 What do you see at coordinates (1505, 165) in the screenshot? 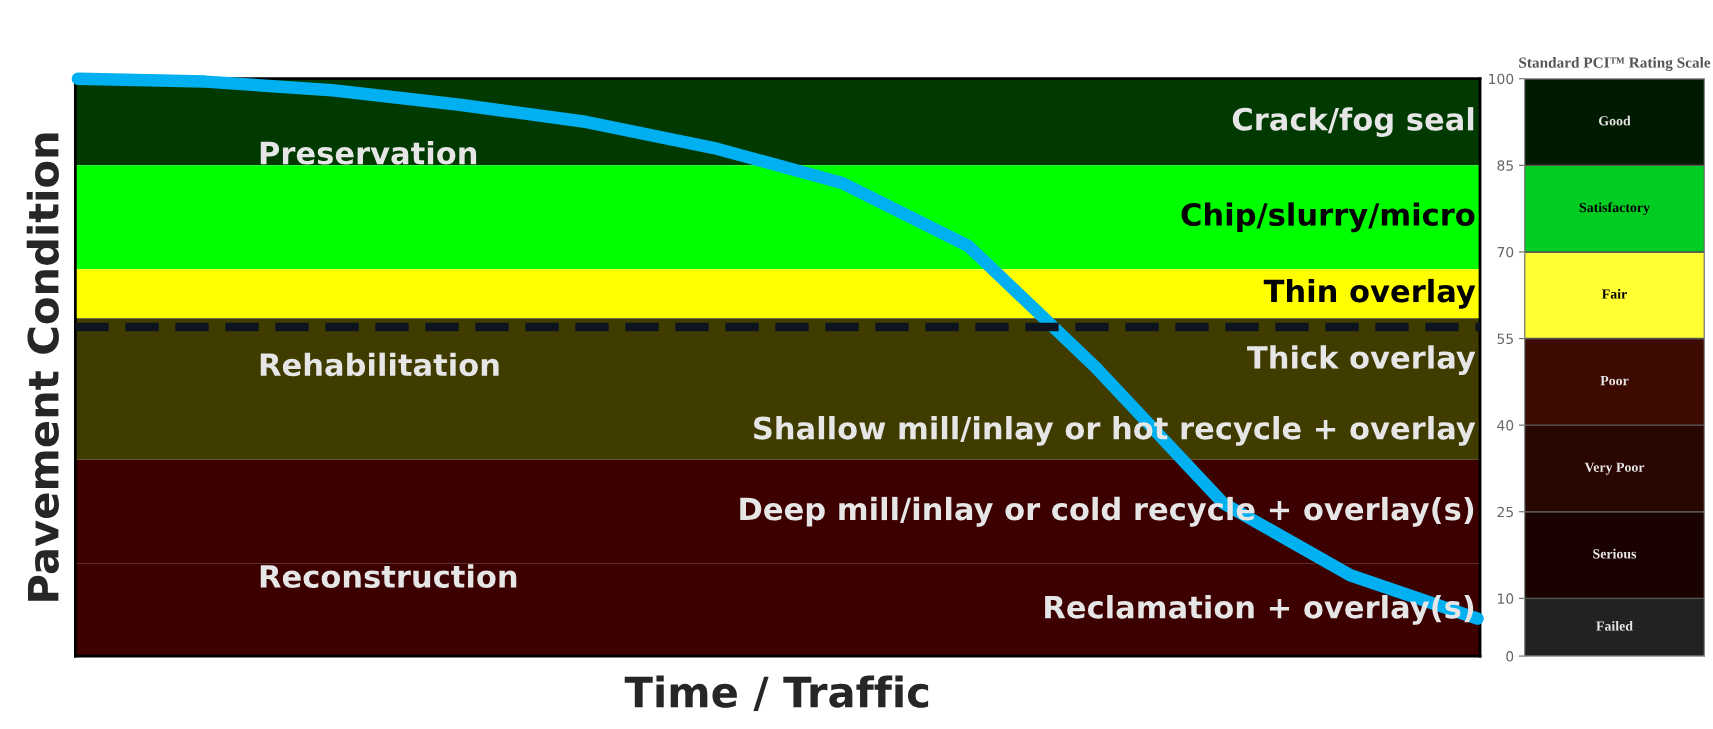
I see `y-tick-label: 85` at bounding box center [1505, 165].